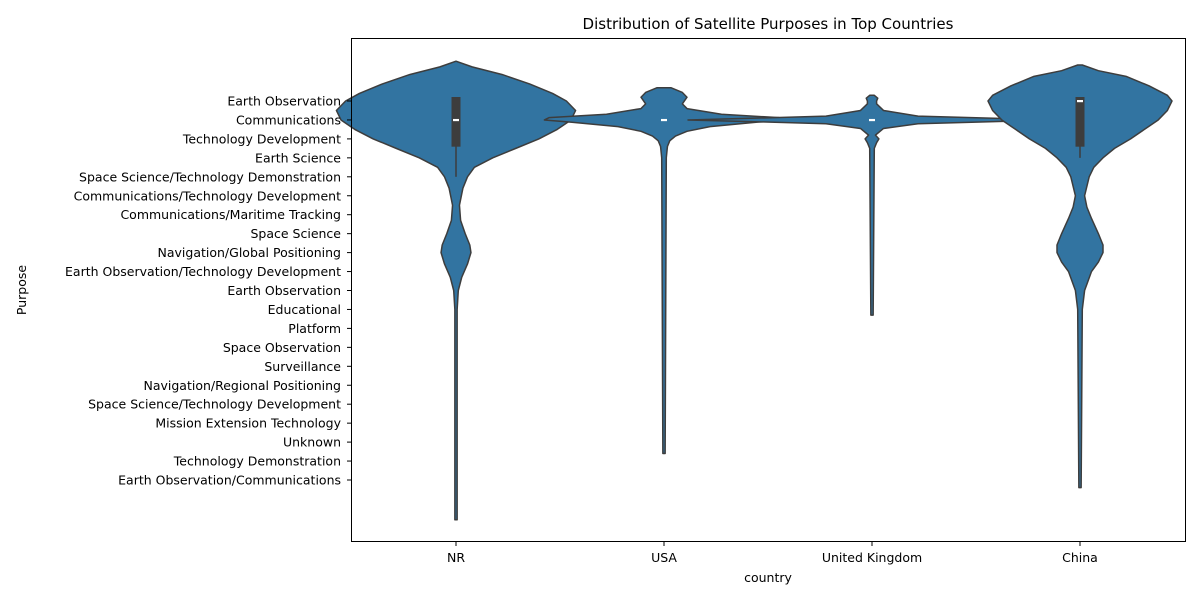  What do you see at coordinates (261, 138) in the screenshot?
I see `y-tick-label-technology-development: Technology Development` at bounding box center [261, 138].